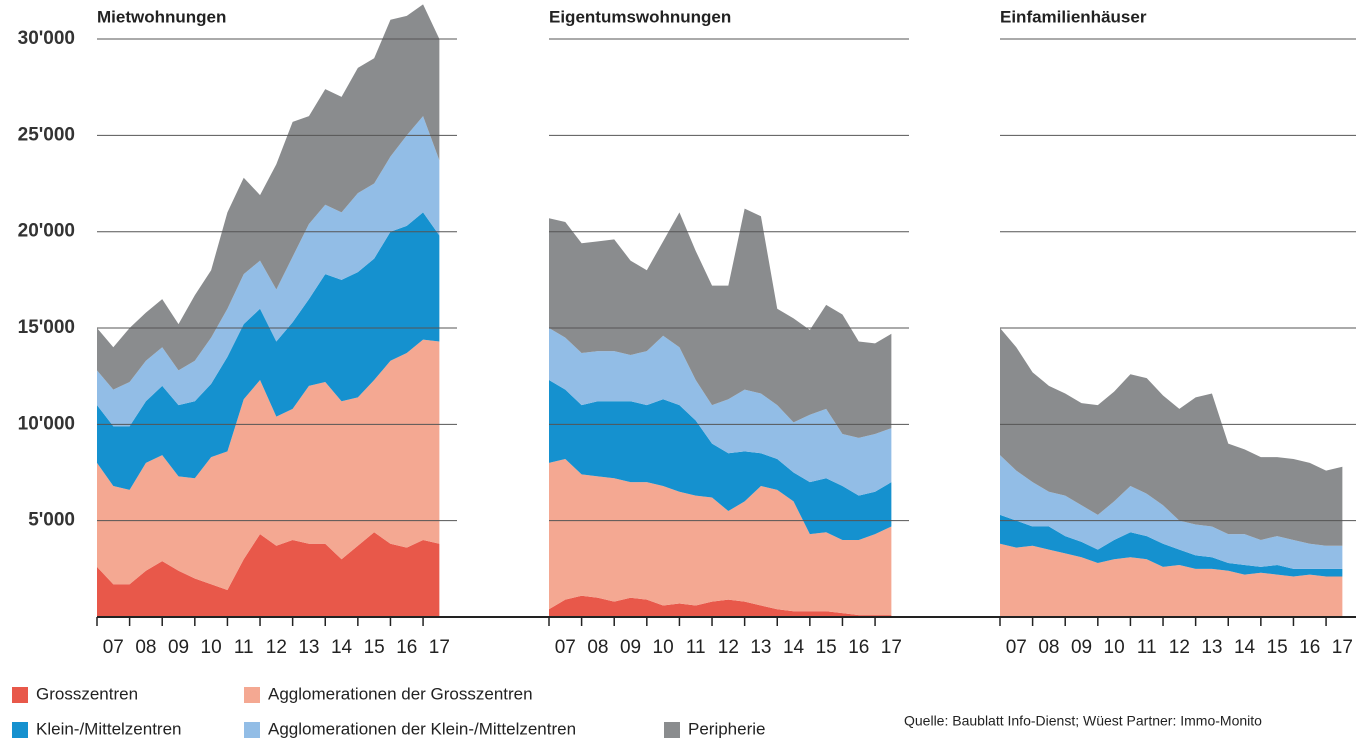 This screenshot has height=742, width=1356. I want to click on y-tick-label: 20'000, so click(46, 231).